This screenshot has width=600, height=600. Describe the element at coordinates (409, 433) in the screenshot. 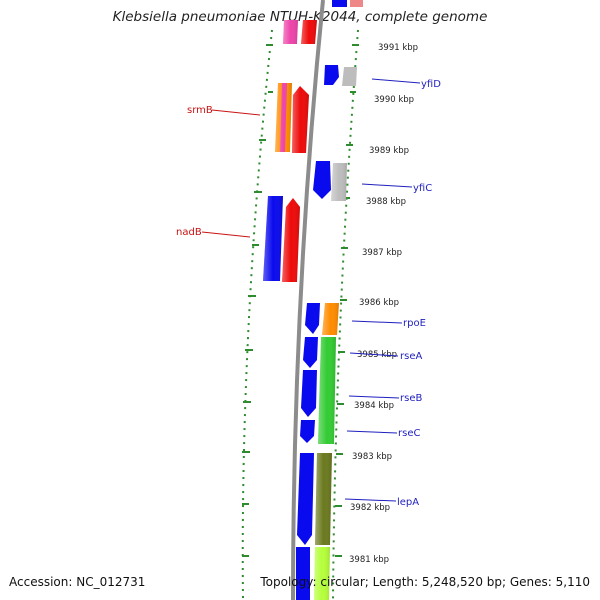

I see `gene-label-rseC: rseC` at that location.